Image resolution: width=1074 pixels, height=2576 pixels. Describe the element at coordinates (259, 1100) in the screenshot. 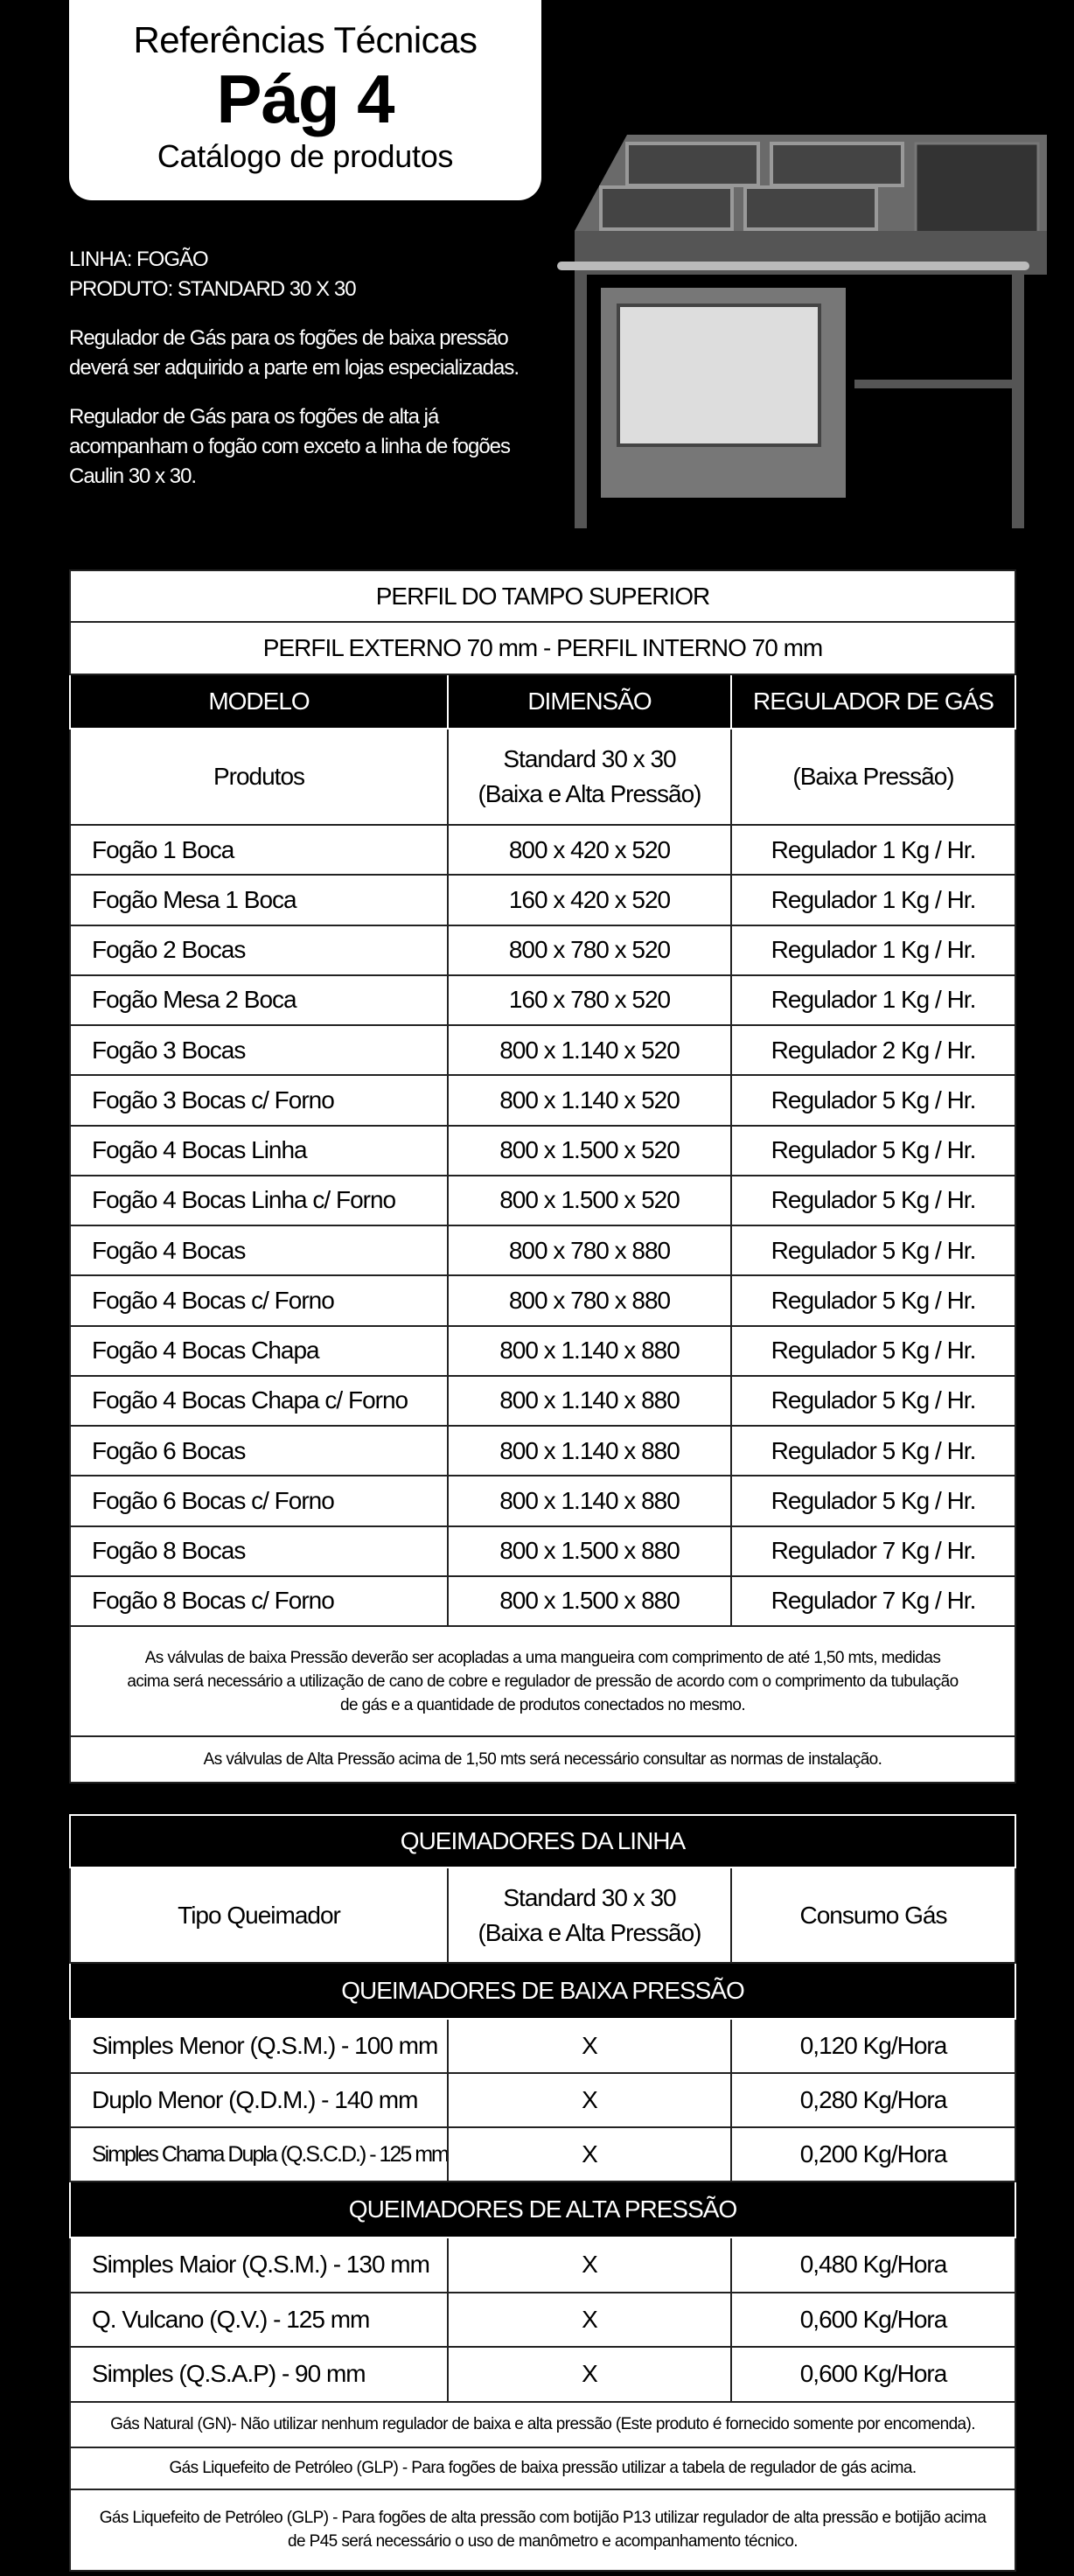

I see `model-cell: Fogão 3 Bocas c/ Forno` at that location.